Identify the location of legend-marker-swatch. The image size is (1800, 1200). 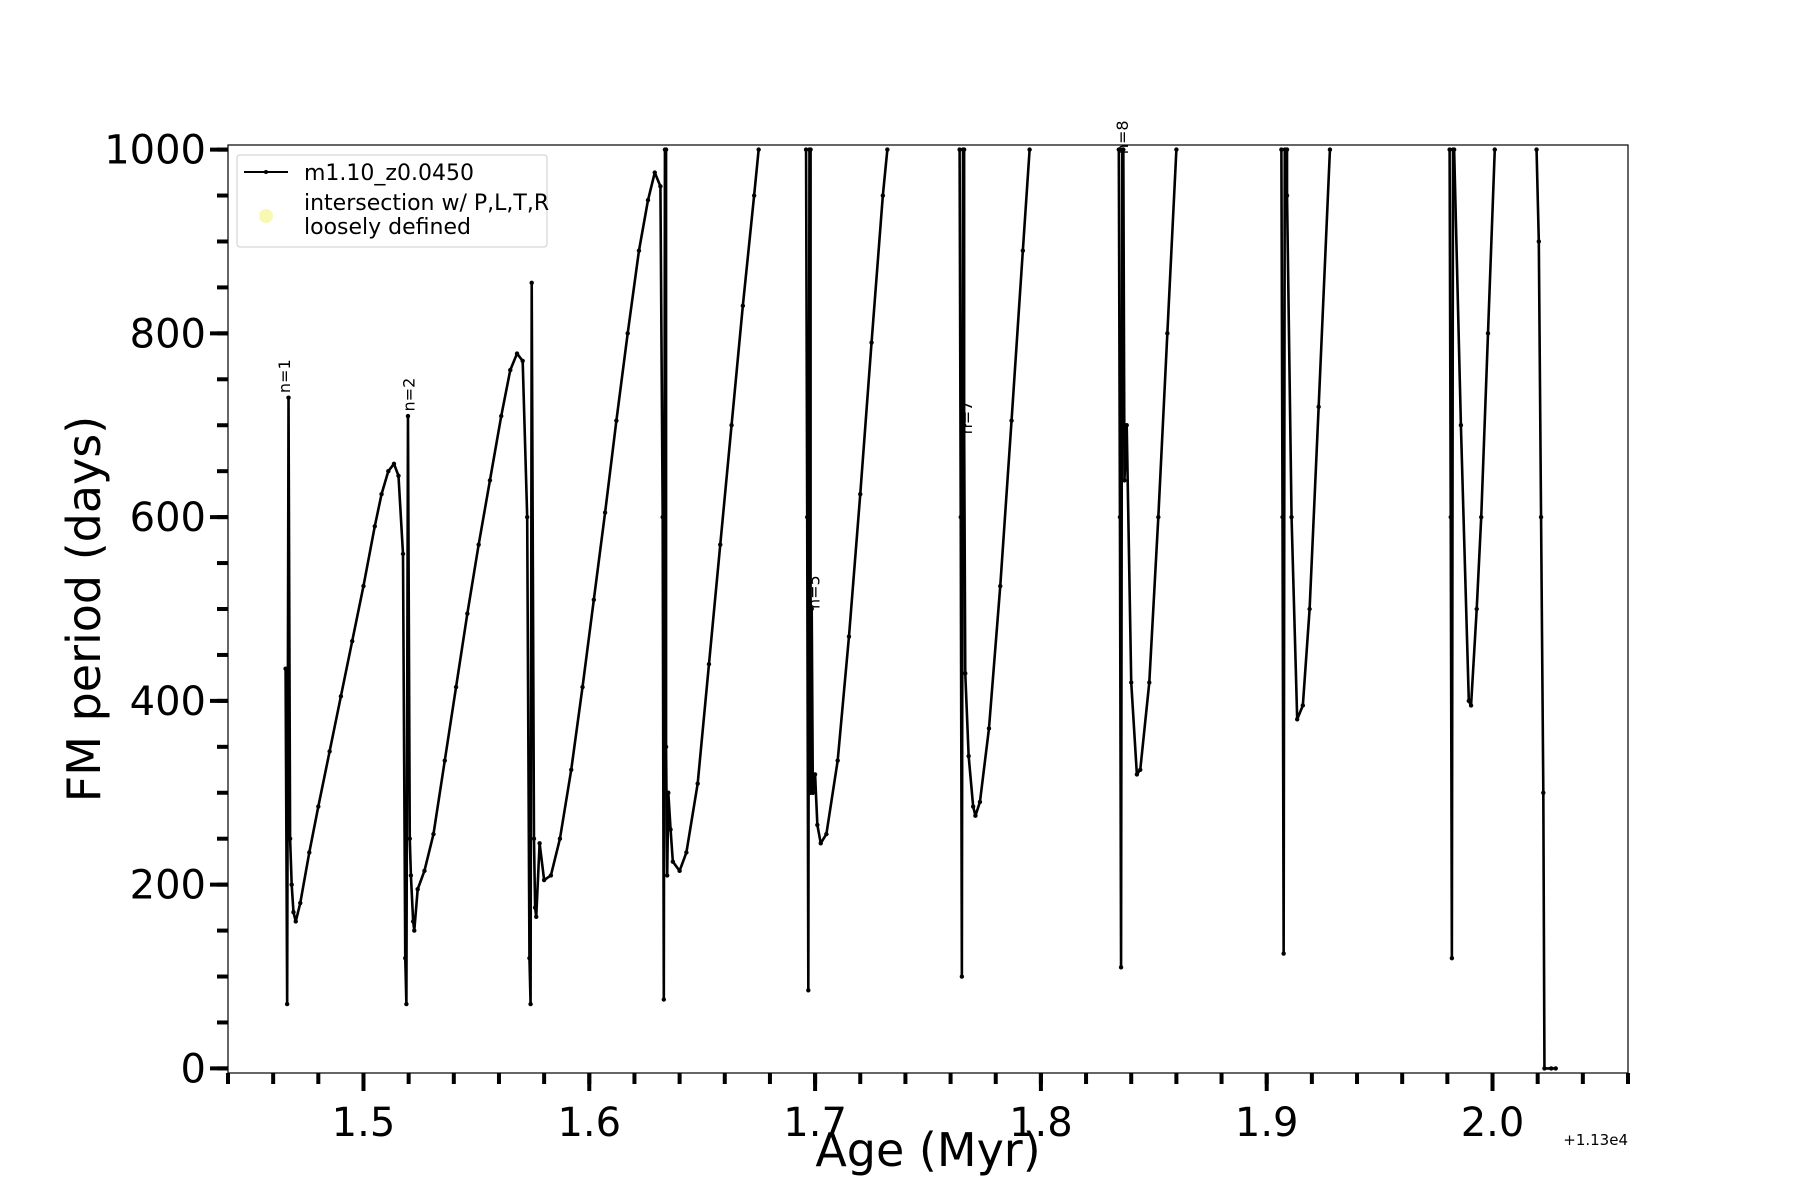
(266, 216).